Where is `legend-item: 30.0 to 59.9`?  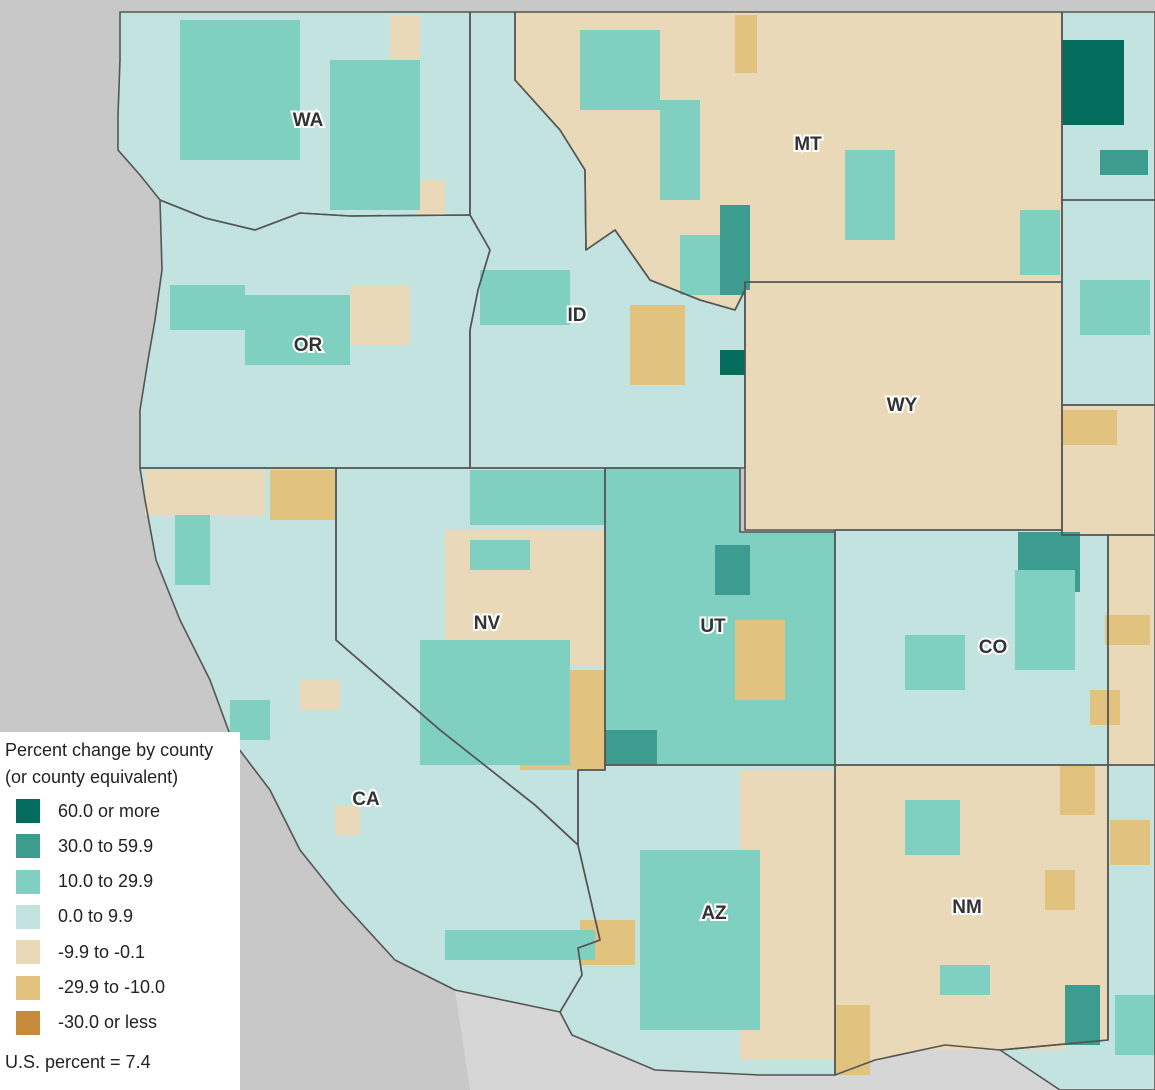
legend-item: 30.0 to 59.9 is located at coordinates (85, 846).